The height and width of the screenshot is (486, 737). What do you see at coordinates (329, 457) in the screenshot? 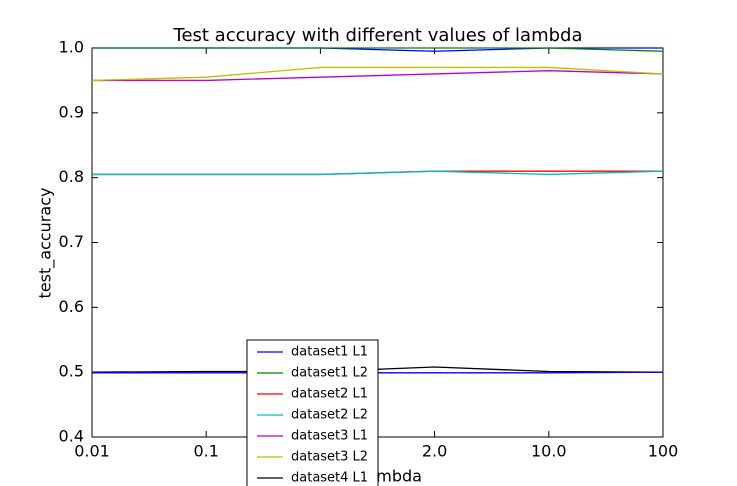
I see `legend-label: dataset3 L2` at bounding box center [329, 457].